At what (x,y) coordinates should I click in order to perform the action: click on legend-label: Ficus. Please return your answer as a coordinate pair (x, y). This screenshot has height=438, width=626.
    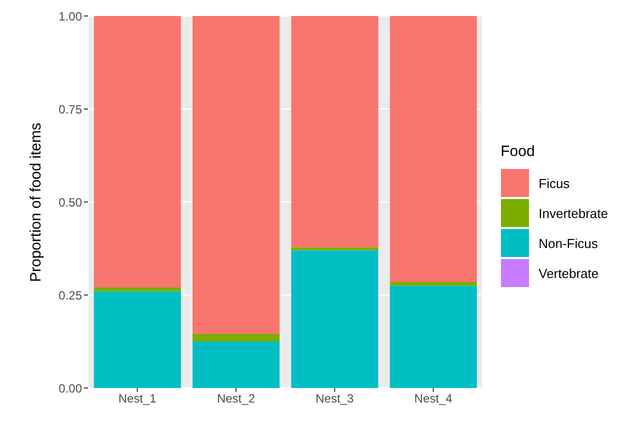
    Looking at the image, I should click on (554, 183).